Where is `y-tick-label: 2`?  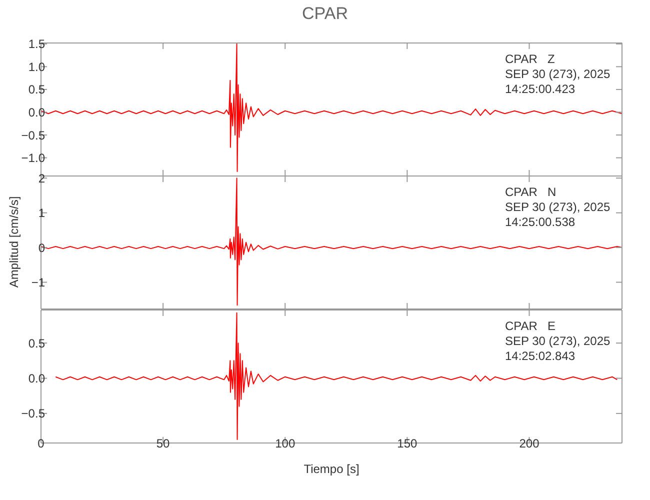
y-tick-label: 2 is located at coordinates (42, 178).